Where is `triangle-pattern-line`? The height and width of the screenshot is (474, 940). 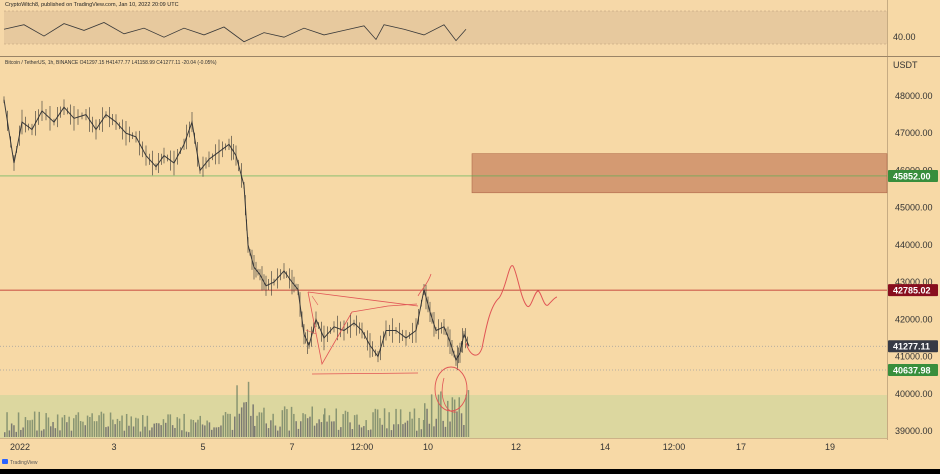 triangle-pattern-line is located at coordinates (362, 328).